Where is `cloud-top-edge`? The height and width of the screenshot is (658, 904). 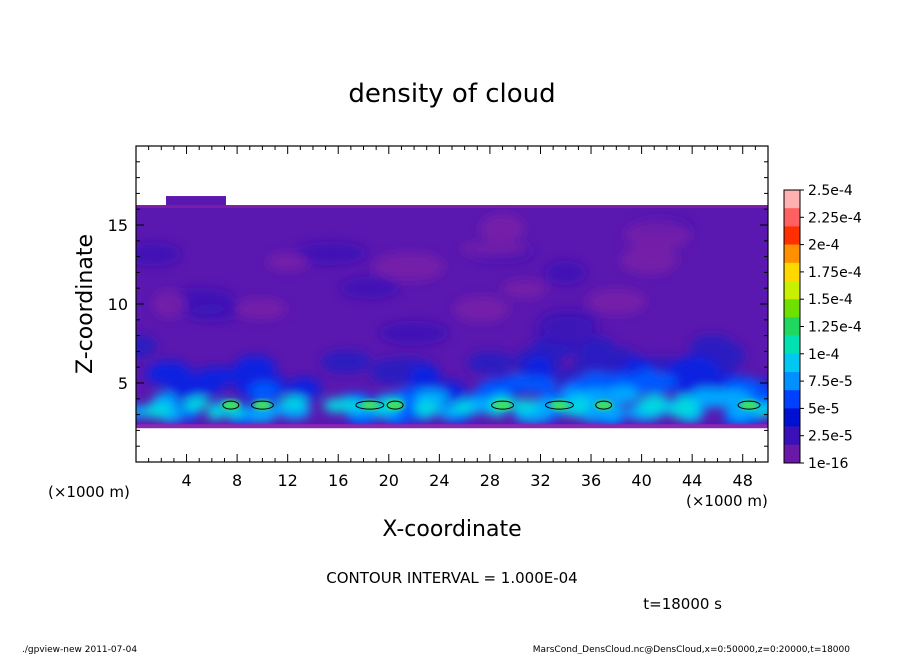 cloud-top-edge is located at coordinates (452, 207).